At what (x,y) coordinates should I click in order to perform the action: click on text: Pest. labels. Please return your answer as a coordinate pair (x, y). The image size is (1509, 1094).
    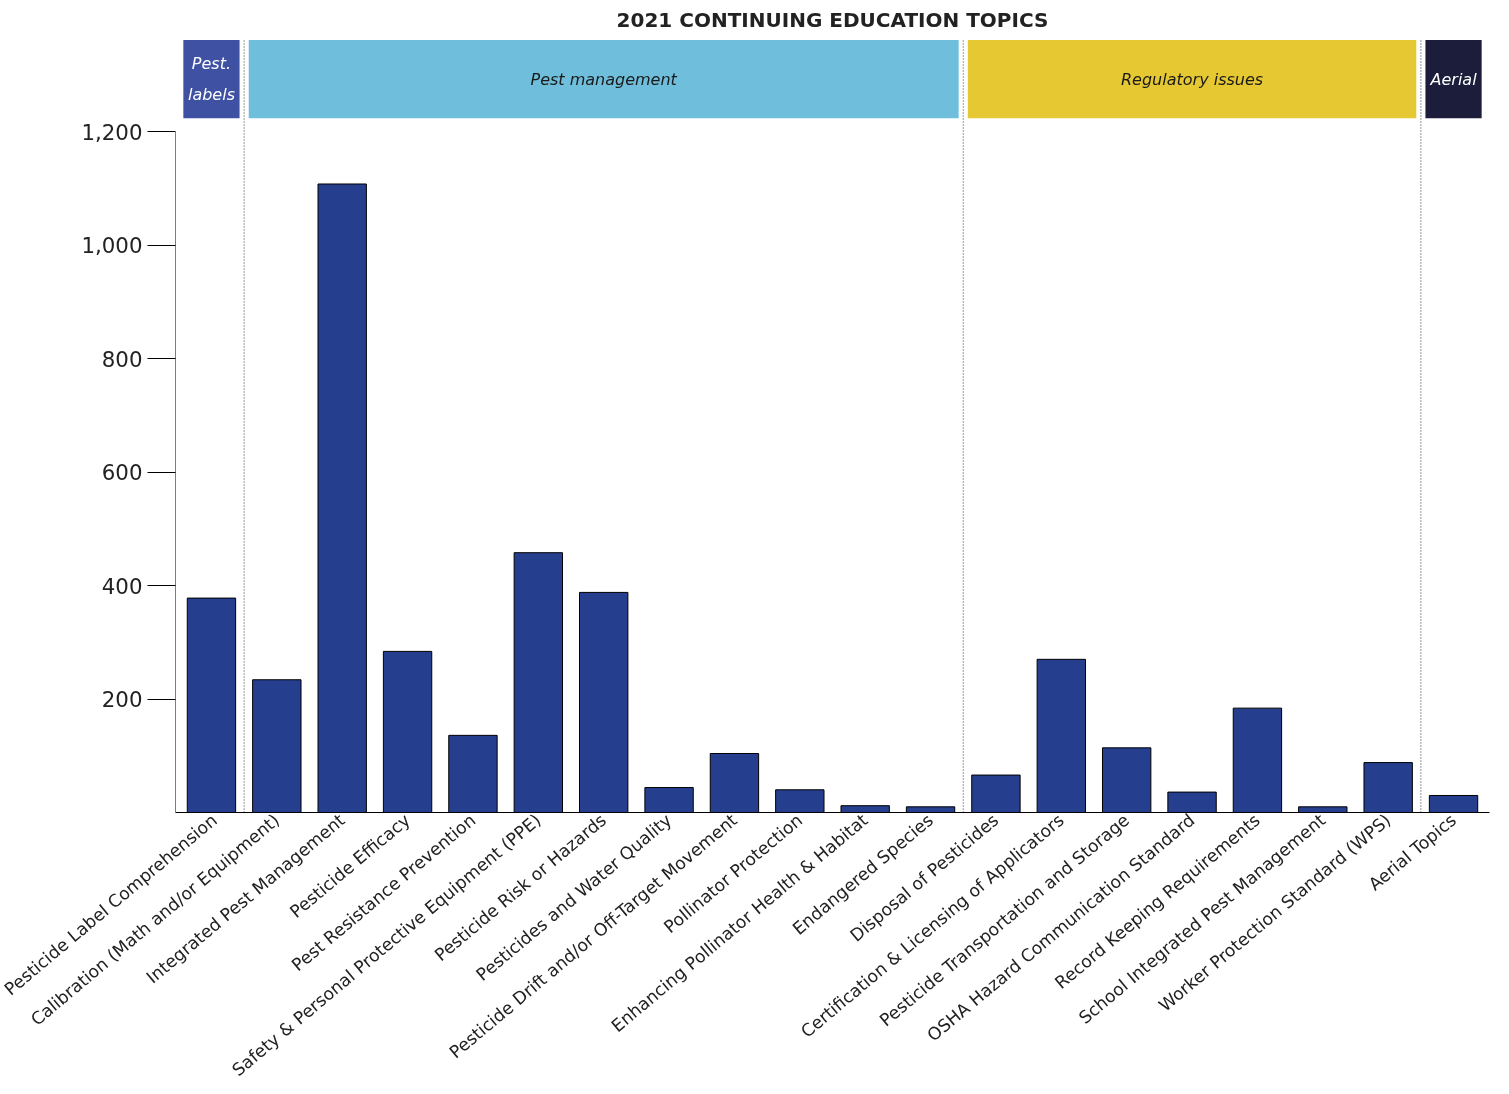
    Looking at the image, I should click on (211, 79).